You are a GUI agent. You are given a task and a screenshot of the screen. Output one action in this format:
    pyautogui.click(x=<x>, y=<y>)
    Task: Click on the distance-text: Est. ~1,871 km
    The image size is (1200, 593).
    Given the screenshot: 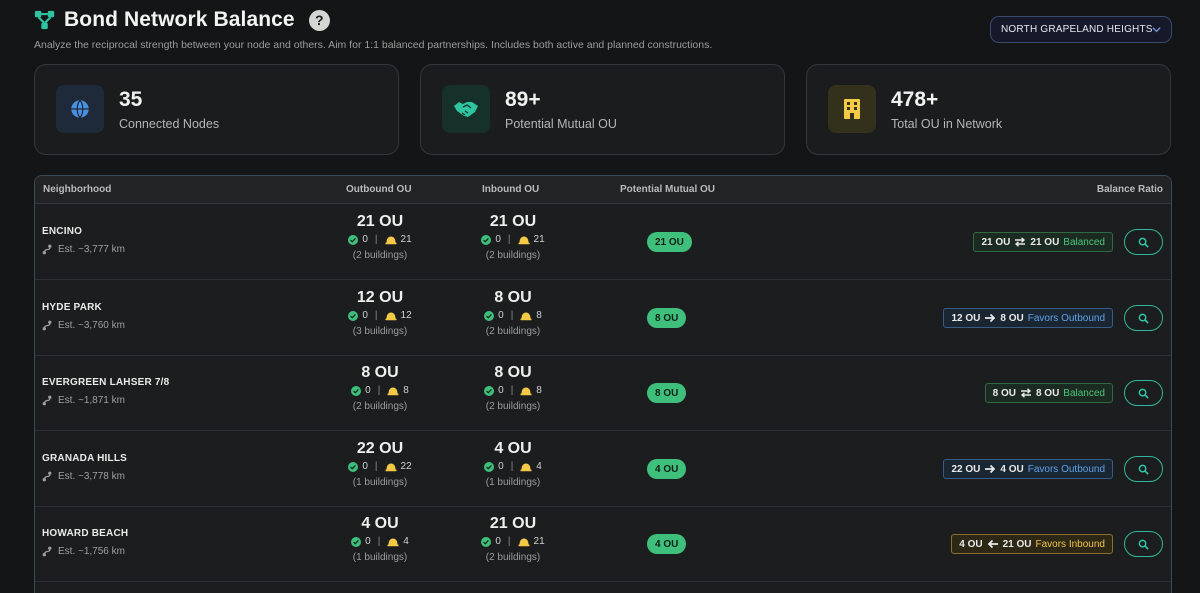 What is the action you would take?
    pyautogui.click(x=91, y=400)
    